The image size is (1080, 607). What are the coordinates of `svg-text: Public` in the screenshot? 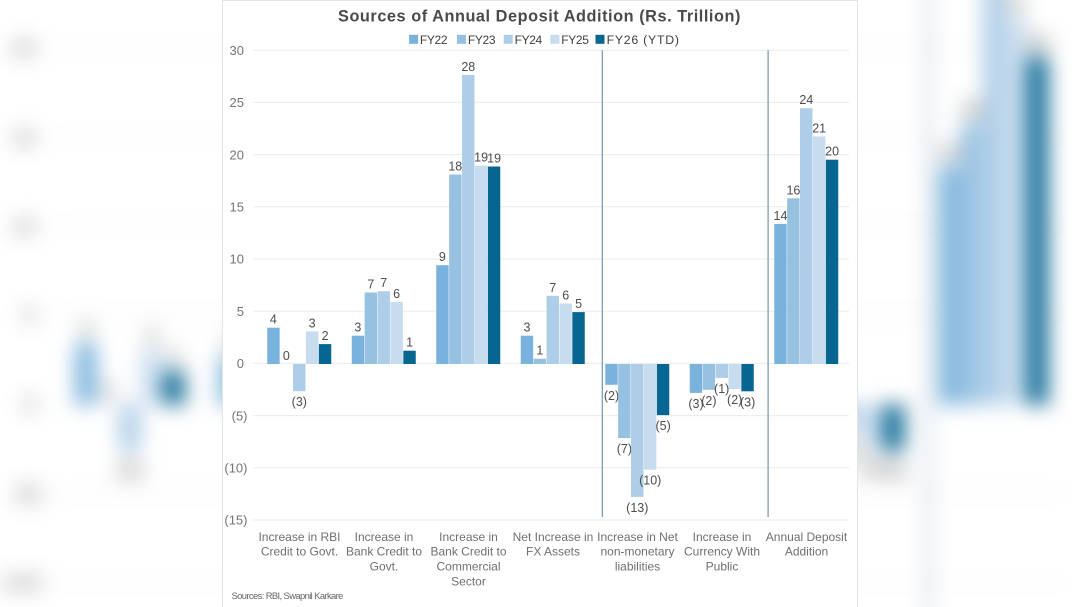 It's located at (722, 567).